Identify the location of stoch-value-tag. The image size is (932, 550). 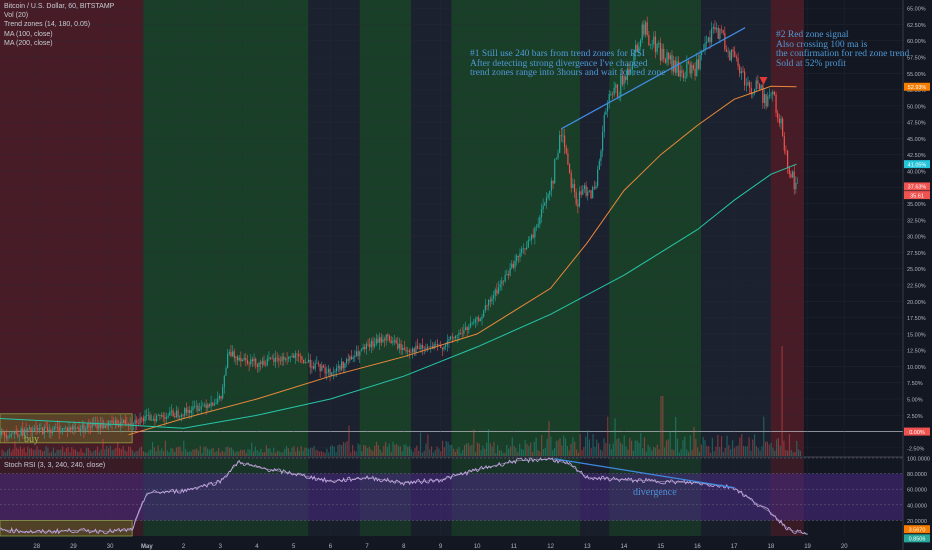
(917, 529).